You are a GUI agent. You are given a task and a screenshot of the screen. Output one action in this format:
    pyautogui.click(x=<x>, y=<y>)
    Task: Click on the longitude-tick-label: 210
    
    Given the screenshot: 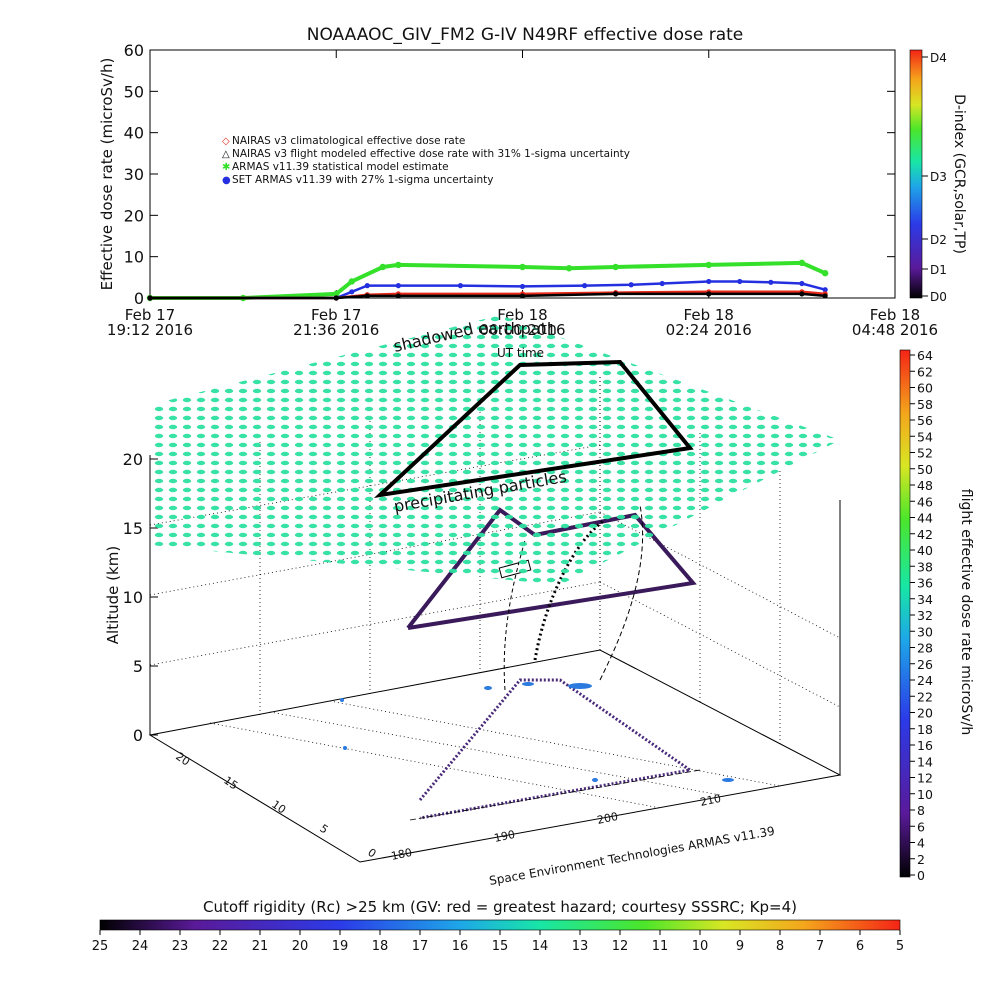 What is the action you would take?
    pyautogui.click(x=710, y=800)
    